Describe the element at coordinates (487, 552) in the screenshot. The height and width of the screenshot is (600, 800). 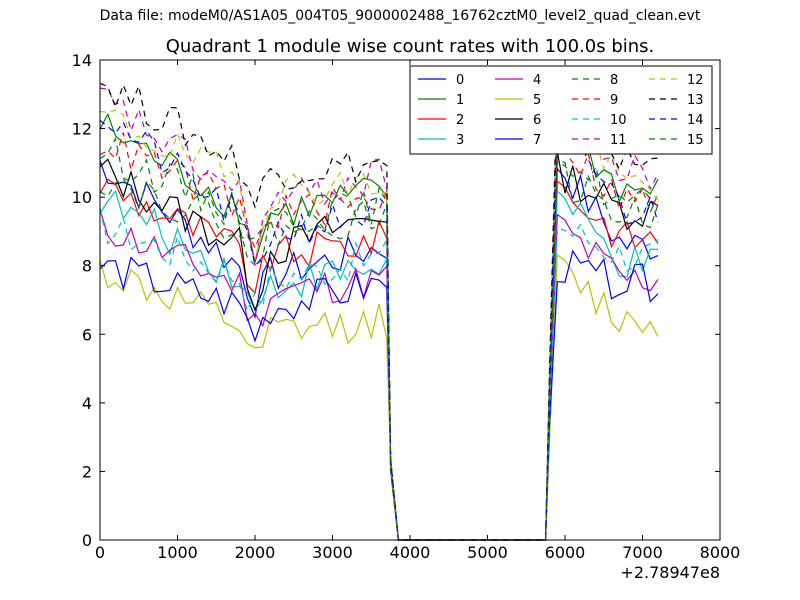
I see `x-tick-label: 5000` at that location.